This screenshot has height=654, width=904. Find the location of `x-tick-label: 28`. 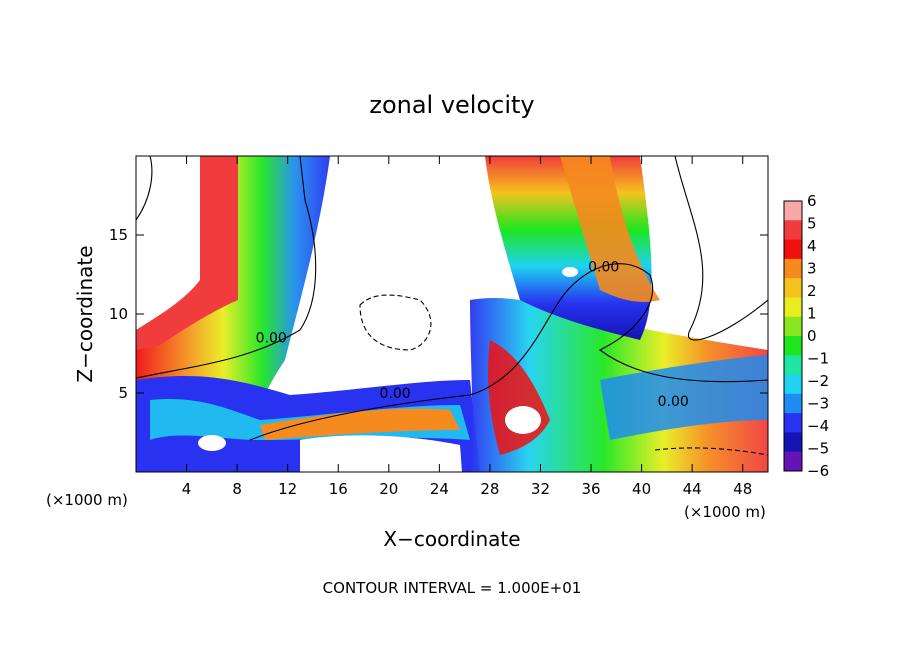

x-tick-label: 28 is located at coordinates (489, 489).